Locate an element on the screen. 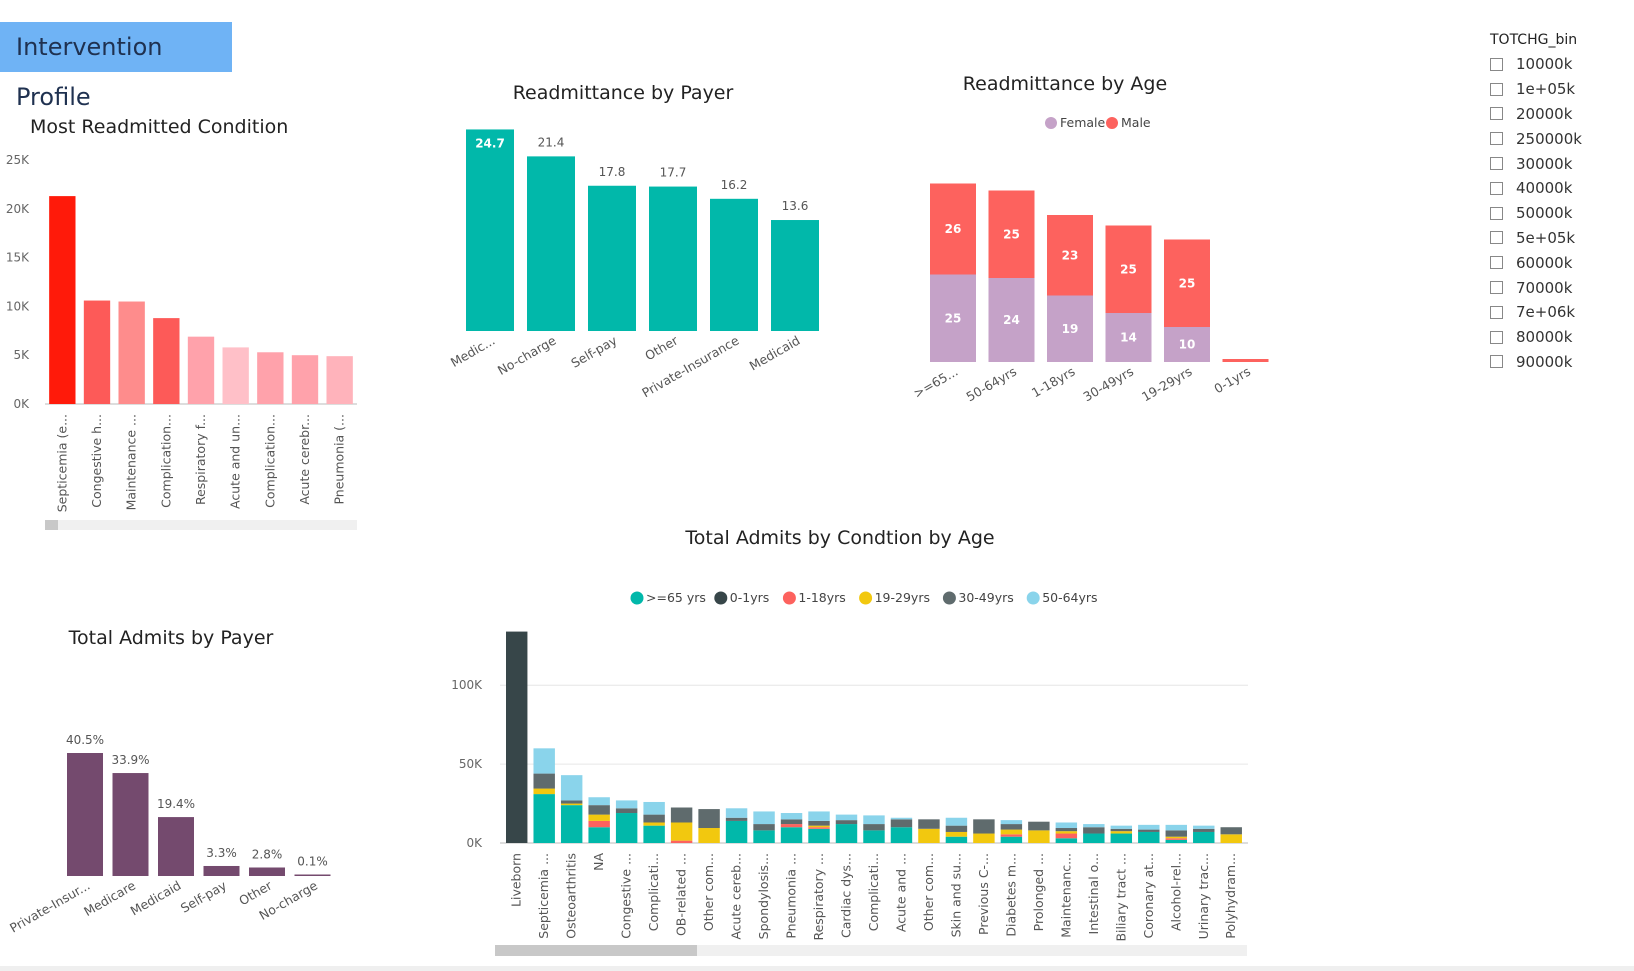 The height and width of the screenshot is (971, 1634). slicer-item: 30000k is located at coordinates (1550, 163).